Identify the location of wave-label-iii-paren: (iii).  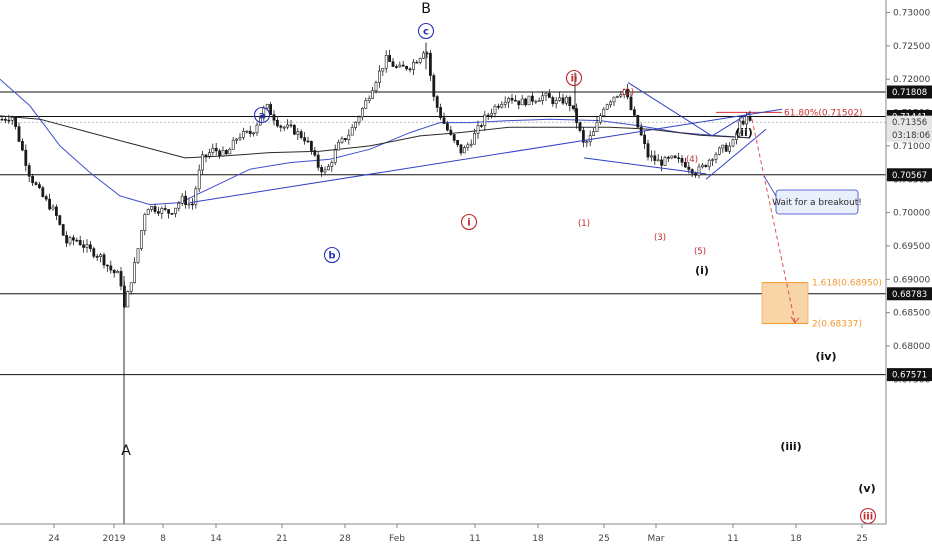
(790, 446).